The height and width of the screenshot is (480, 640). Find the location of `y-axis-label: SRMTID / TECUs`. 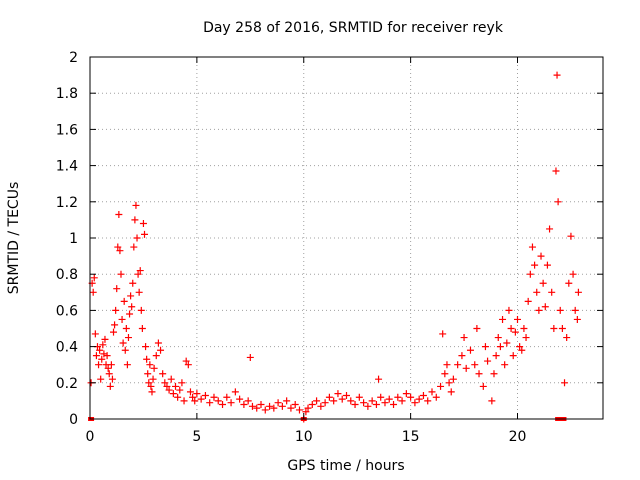

y-axis-label: SRMTID / TECUs is located at coordinates (14, 238).